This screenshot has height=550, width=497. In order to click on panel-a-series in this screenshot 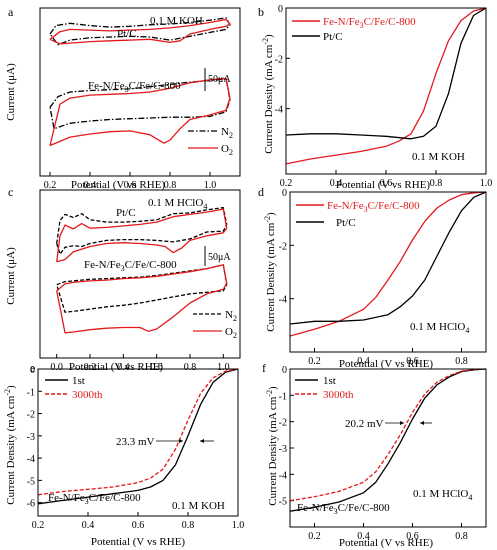, I will do `click(140, 82)`.